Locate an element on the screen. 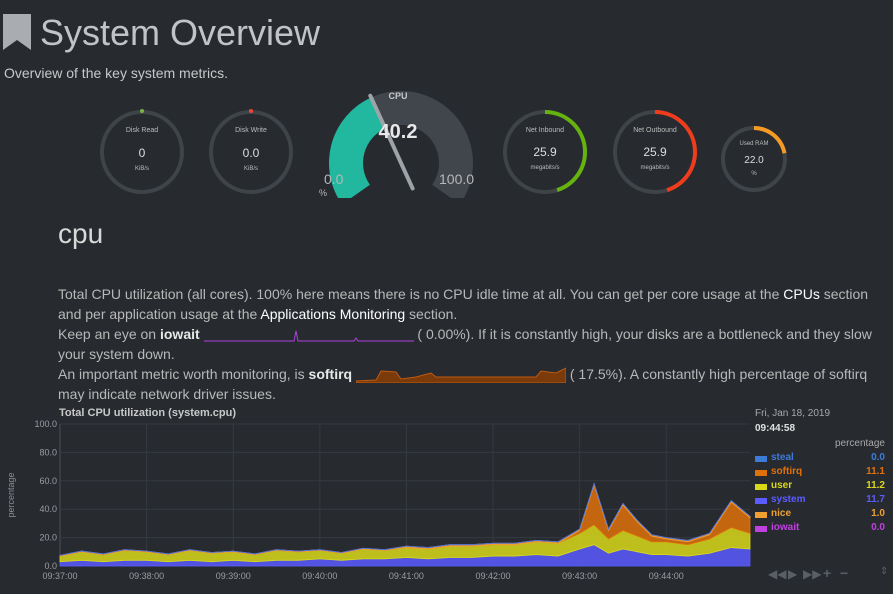  legend-time: 09:44:58 is located at coordinates (775, 428).